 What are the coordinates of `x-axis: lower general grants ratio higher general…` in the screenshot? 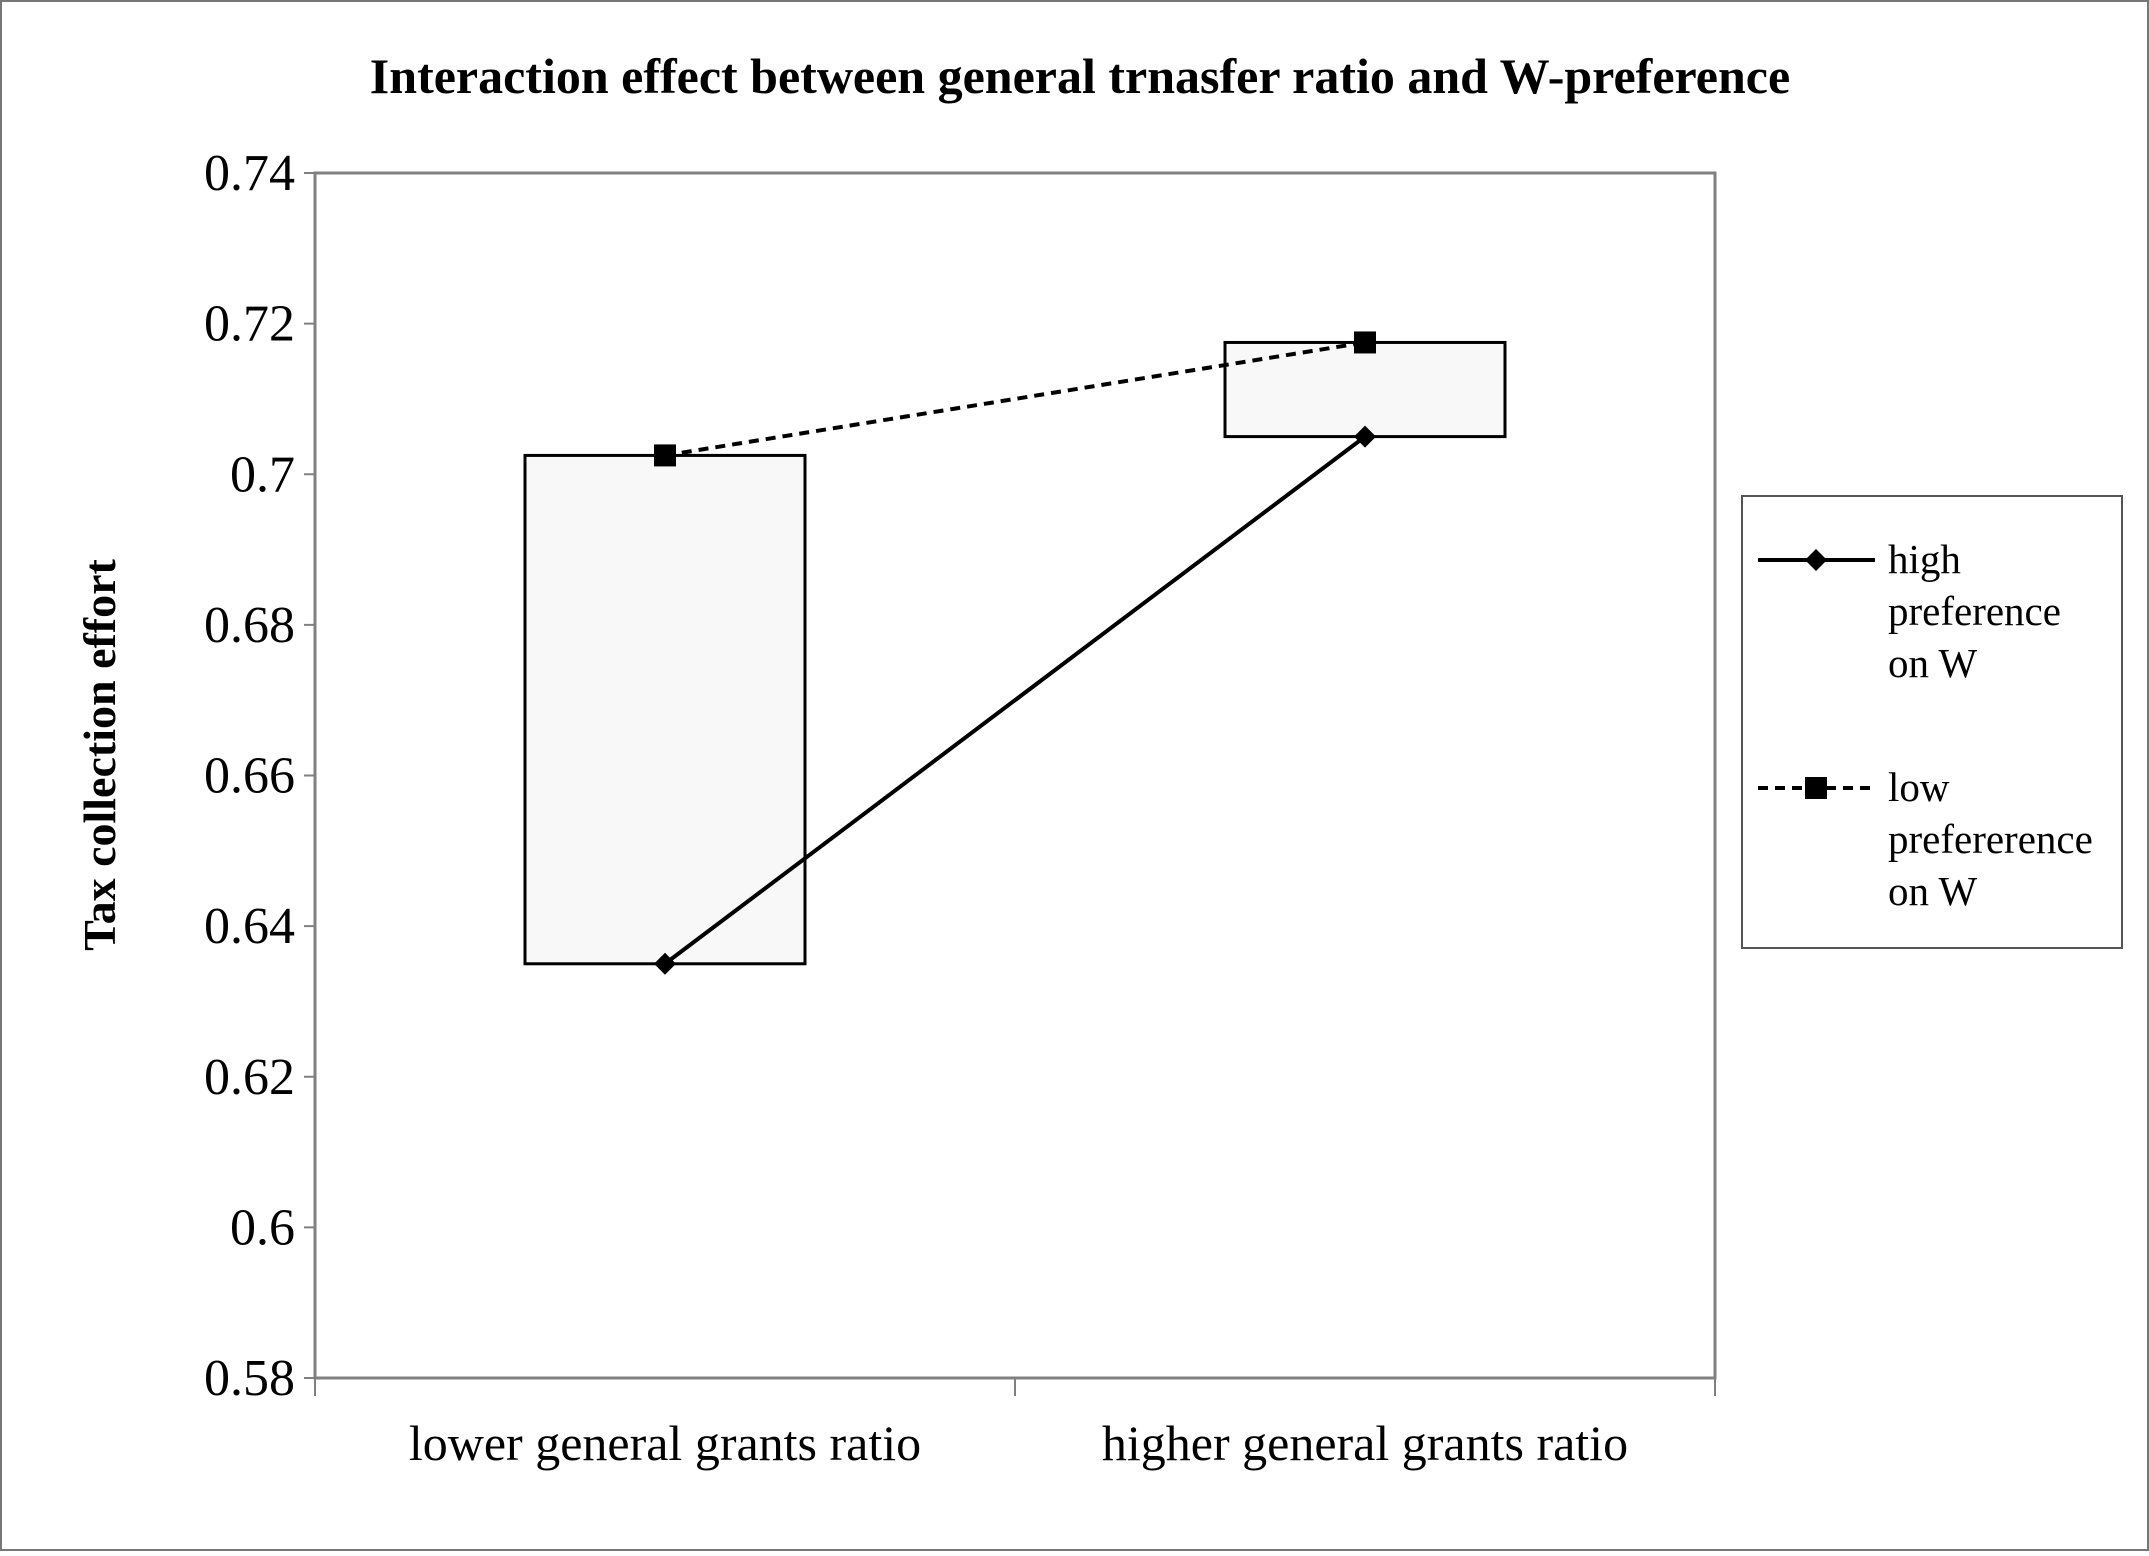 It's located at (1015, 1424).